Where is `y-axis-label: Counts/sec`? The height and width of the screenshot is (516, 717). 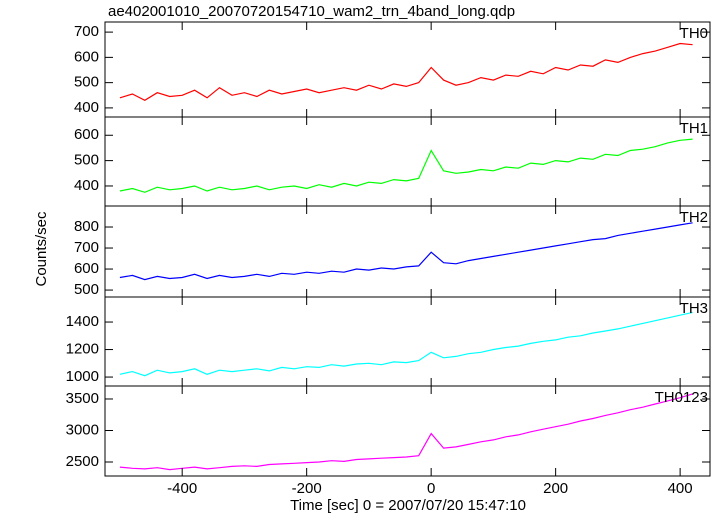
y-axis-label: Counts/sec is located at coordinates (41, 249).